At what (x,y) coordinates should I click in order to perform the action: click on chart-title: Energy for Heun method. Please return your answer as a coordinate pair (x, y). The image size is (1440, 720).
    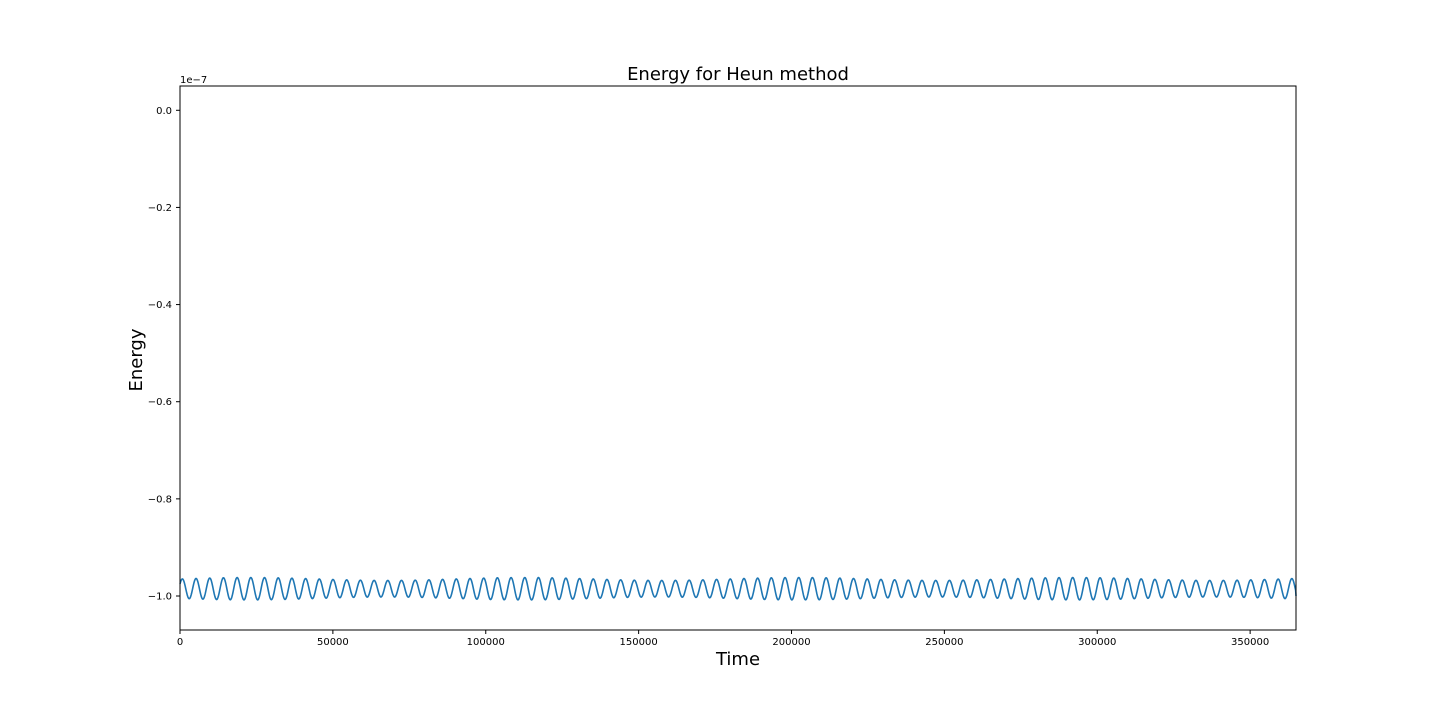
    Looking at the image, I should click on (738, 74).